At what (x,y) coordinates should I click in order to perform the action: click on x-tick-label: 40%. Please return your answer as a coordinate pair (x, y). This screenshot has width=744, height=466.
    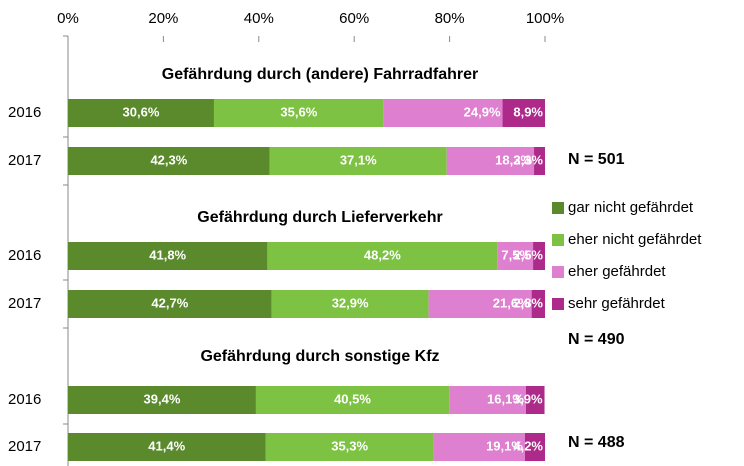
    Looking at the image, I should click on (259, 18).